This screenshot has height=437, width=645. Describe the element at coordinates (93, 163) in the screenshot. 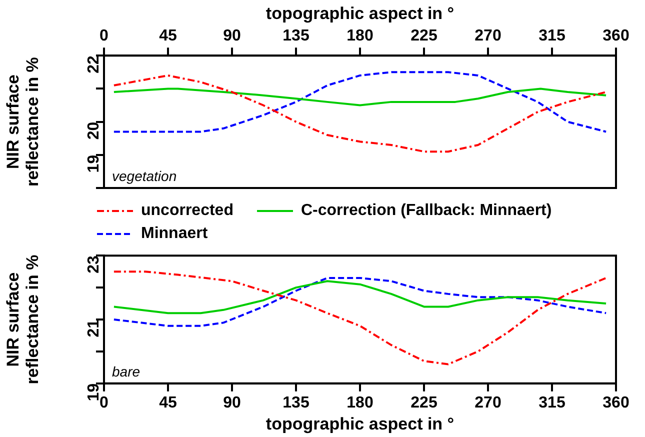

I see `y-tick-label: 19` at that location.